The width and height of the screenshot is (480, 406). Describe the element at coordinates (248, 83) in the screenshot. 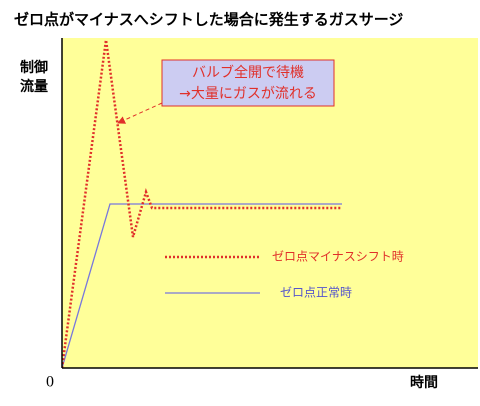

I see `callout-box` at that location.